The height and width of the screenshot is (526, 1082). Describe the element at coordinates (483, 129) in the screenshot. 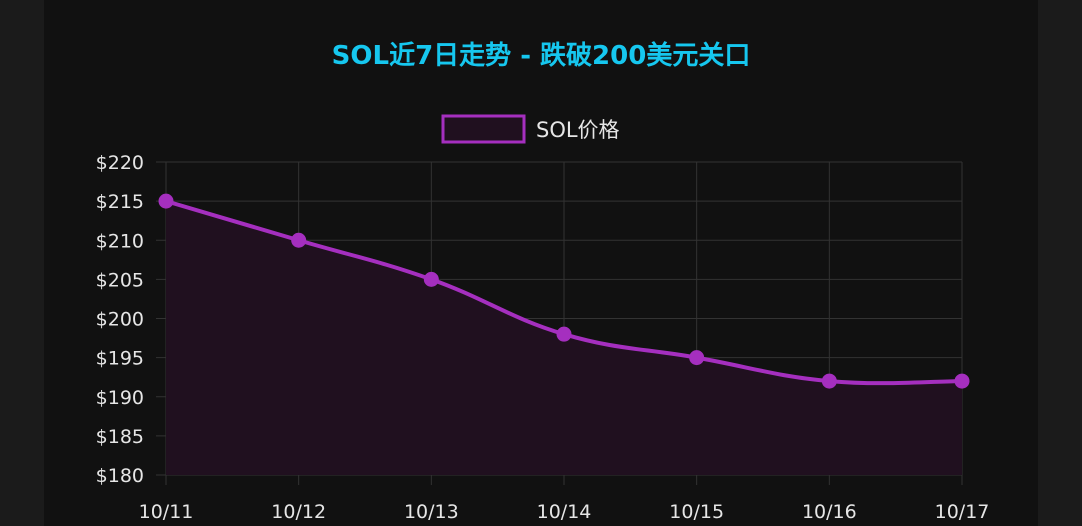

I see `legend-swatch` at that location.